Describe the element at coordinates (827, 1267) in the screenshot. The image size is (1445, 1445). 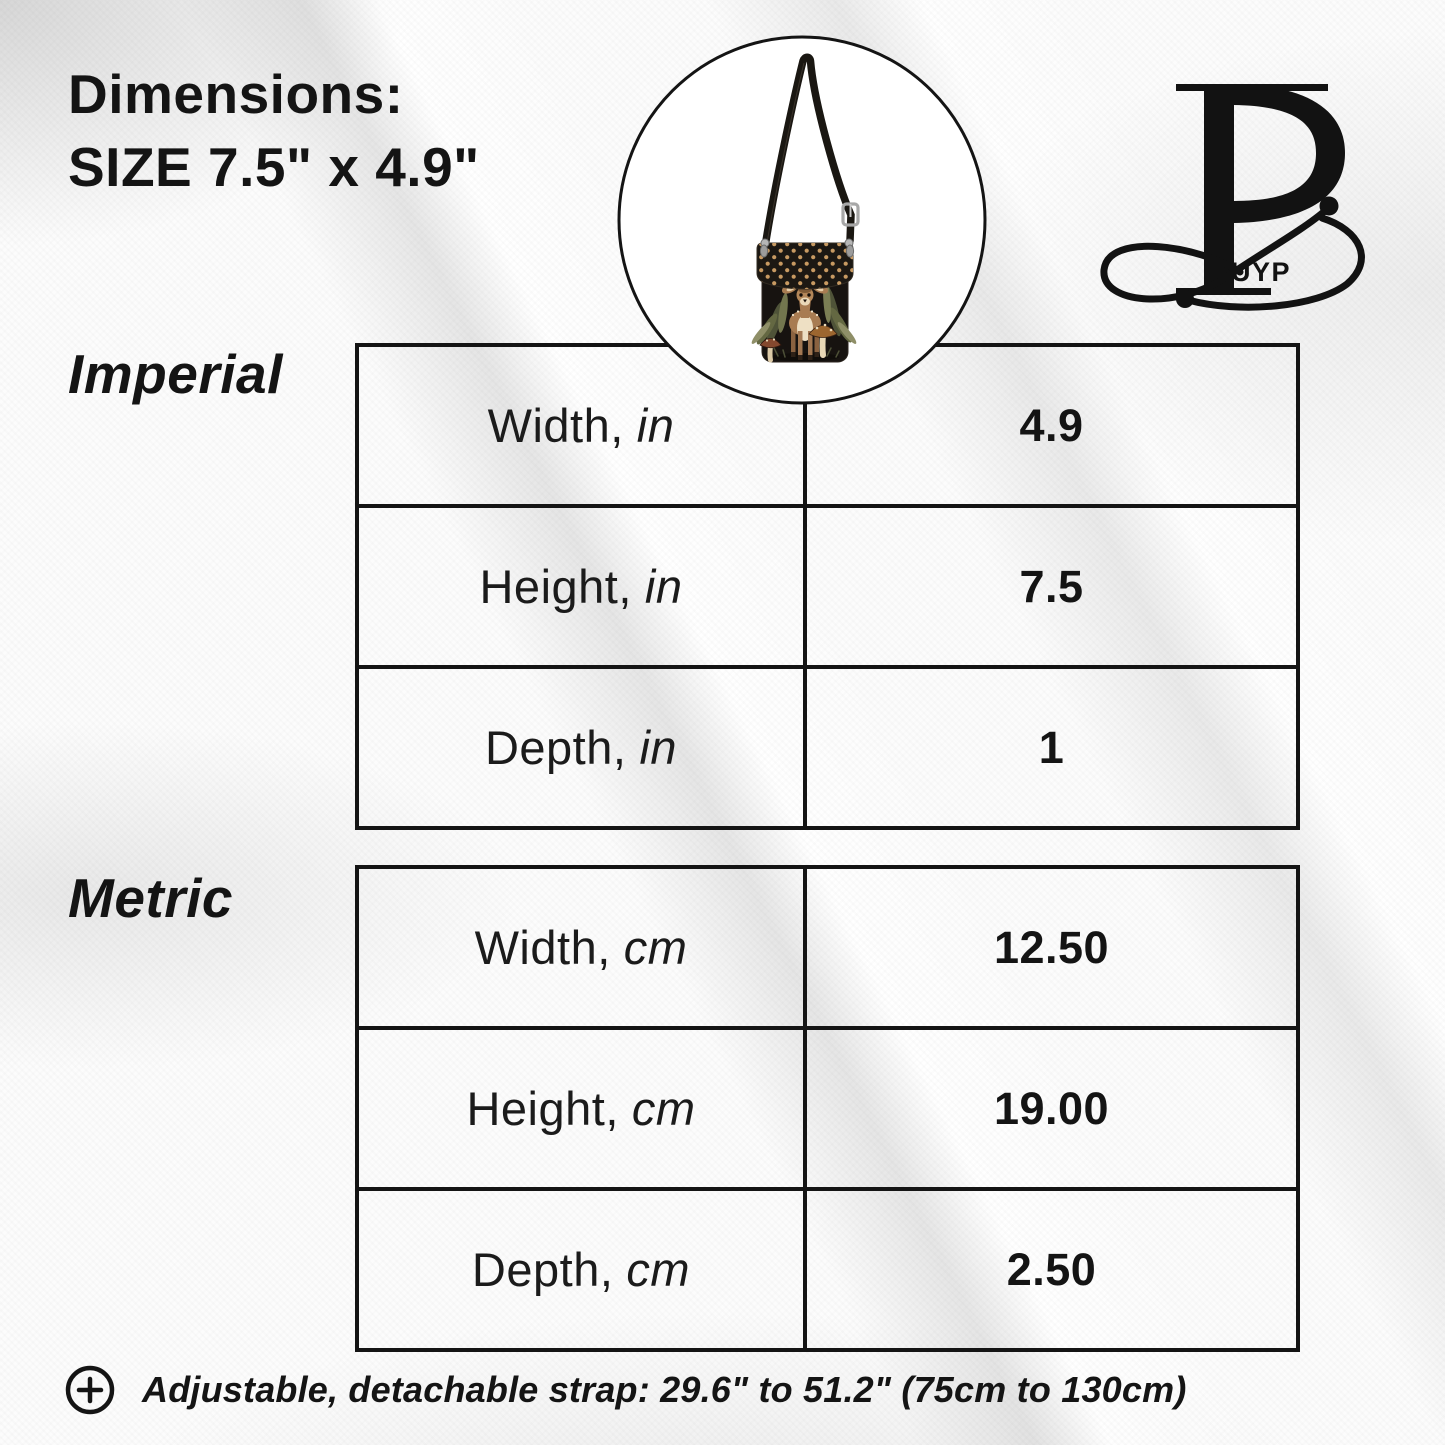
I see `table-row: Depth, cm 2.50` at that location.